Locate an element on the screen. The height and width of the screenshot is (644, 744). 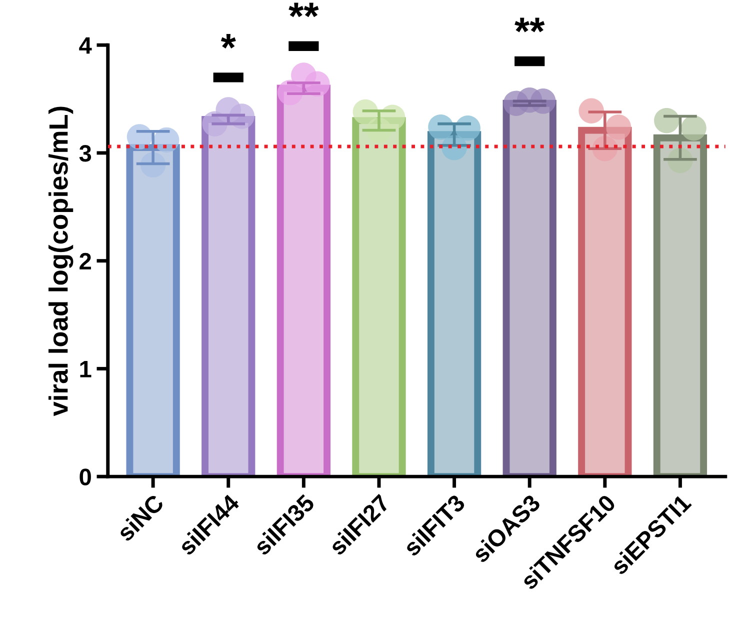
y-tick-label: 0 is located at coordinates (85, 477).